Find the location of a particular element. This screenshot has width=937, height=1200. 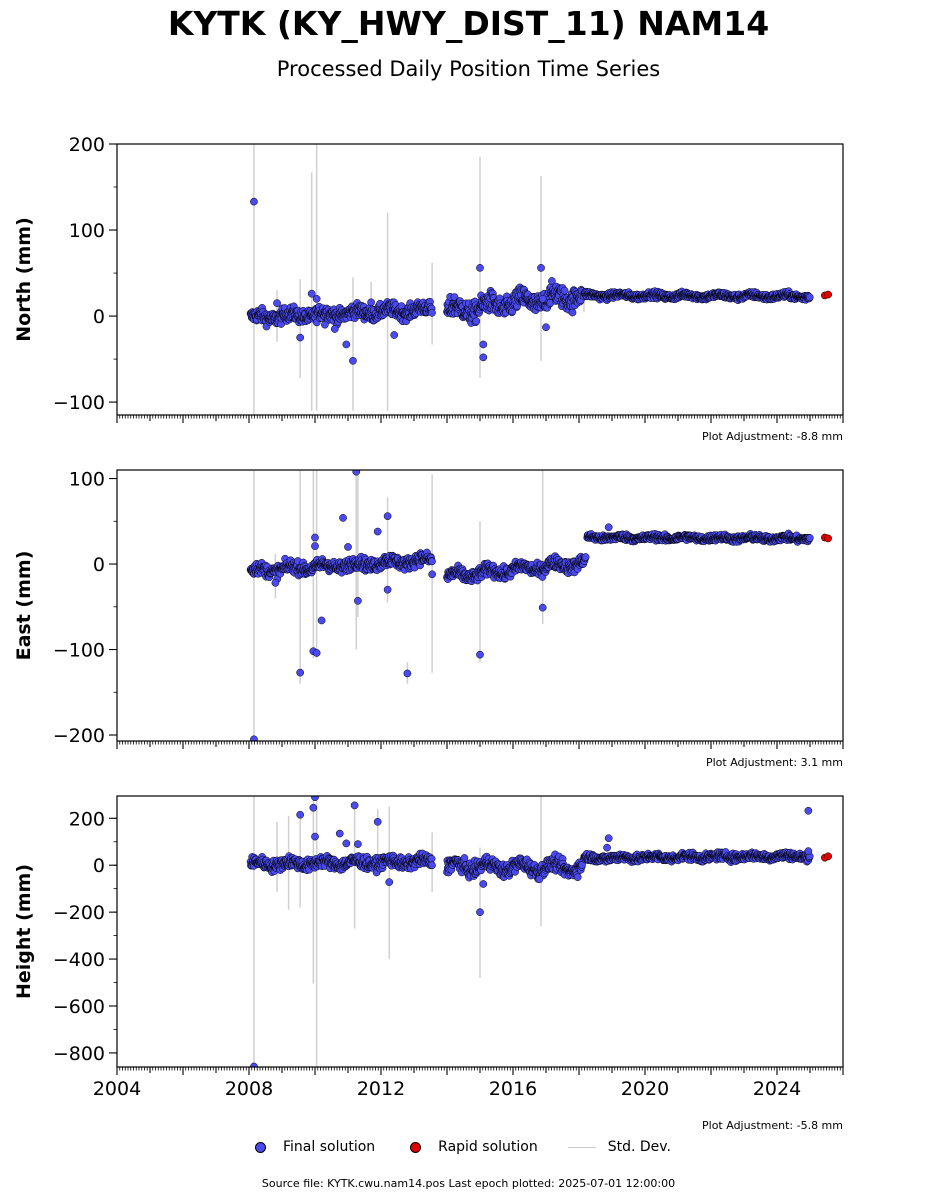

plot-adjustment-label: Plot Adjustment: 3.1 mm is located at coordinates (774, 762).